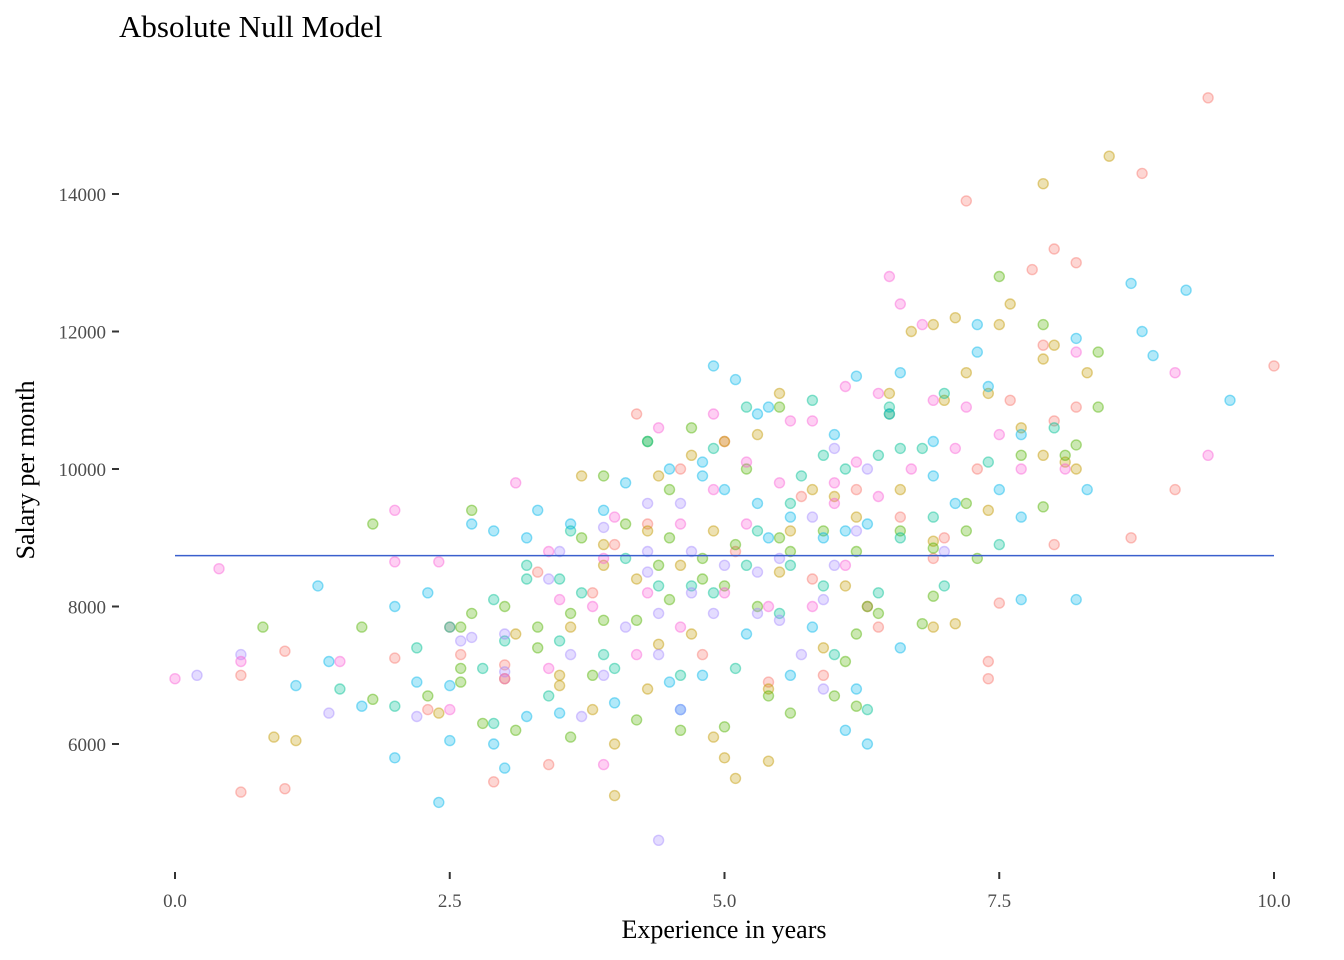 This screenshot has height=960, width=1344. Describe the element at coordinates (999, 901) in the screenshot. I see `x-tick-label: 7.5` at that location.